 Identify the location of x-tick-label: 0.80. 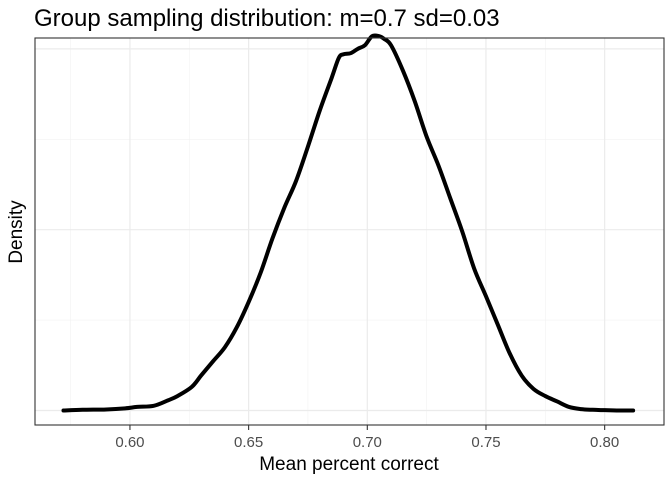
(604, 442).